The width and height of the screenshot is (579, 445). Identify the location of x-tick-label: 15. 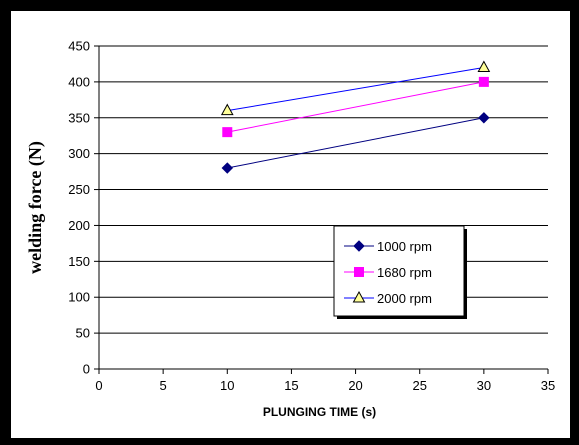
(291, 385).